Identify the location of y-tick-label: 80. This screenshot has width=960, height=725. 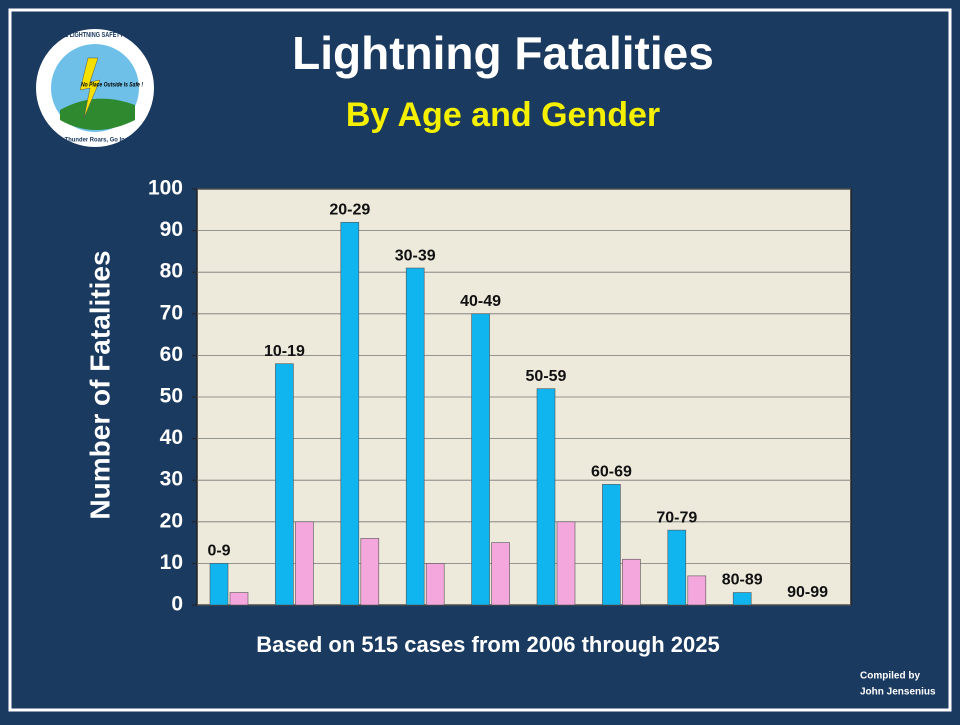
(171, 271).